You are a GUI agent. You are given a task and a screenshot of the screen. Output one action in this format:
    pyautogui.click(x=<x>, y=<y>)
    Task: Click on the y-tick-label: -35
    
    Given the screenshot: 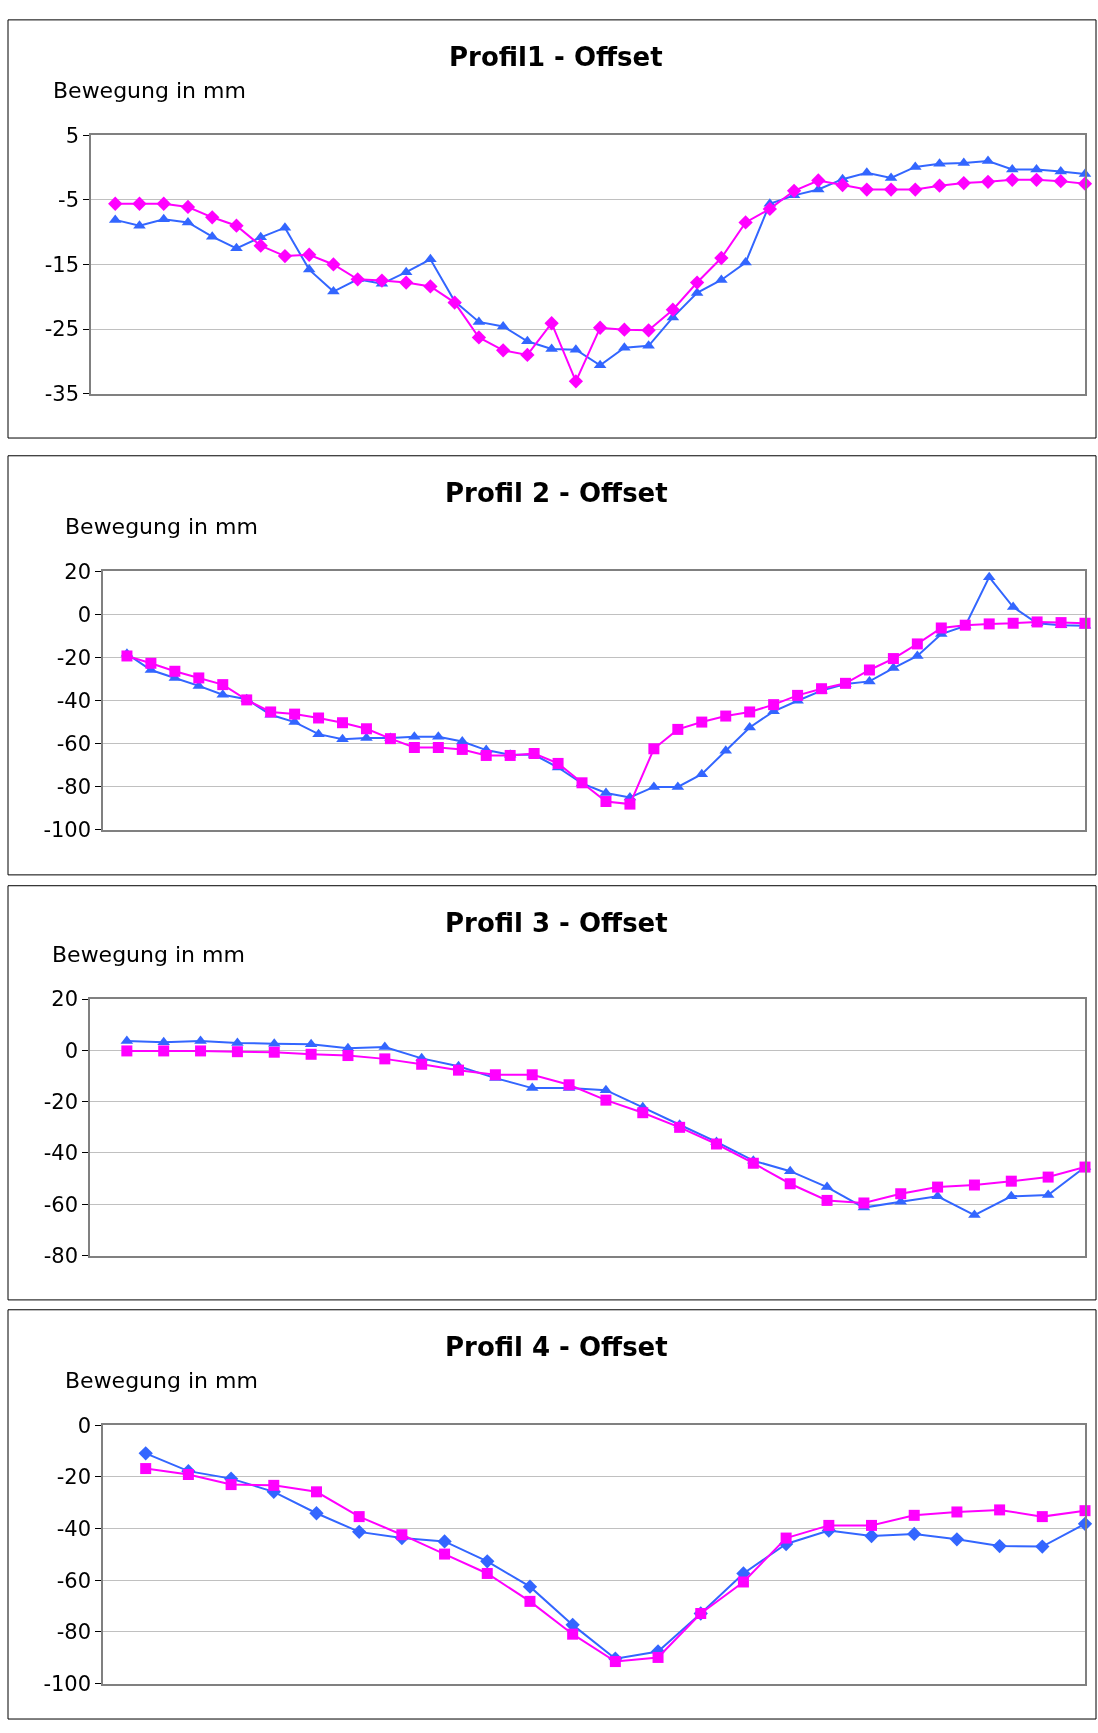 What is the action you would take?
    pyautogui.click(x=62, y=393)
    